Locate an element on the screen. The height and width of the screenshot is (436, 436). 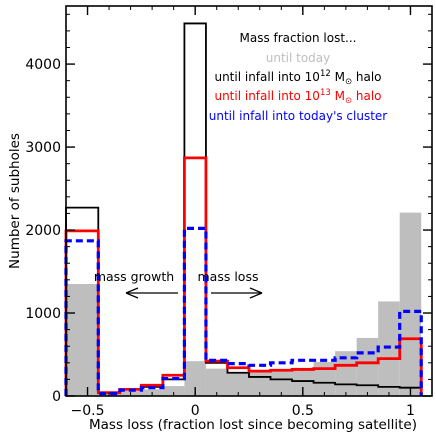
annotation-mass-growth: mass growth is located at coordinates (134, 276).